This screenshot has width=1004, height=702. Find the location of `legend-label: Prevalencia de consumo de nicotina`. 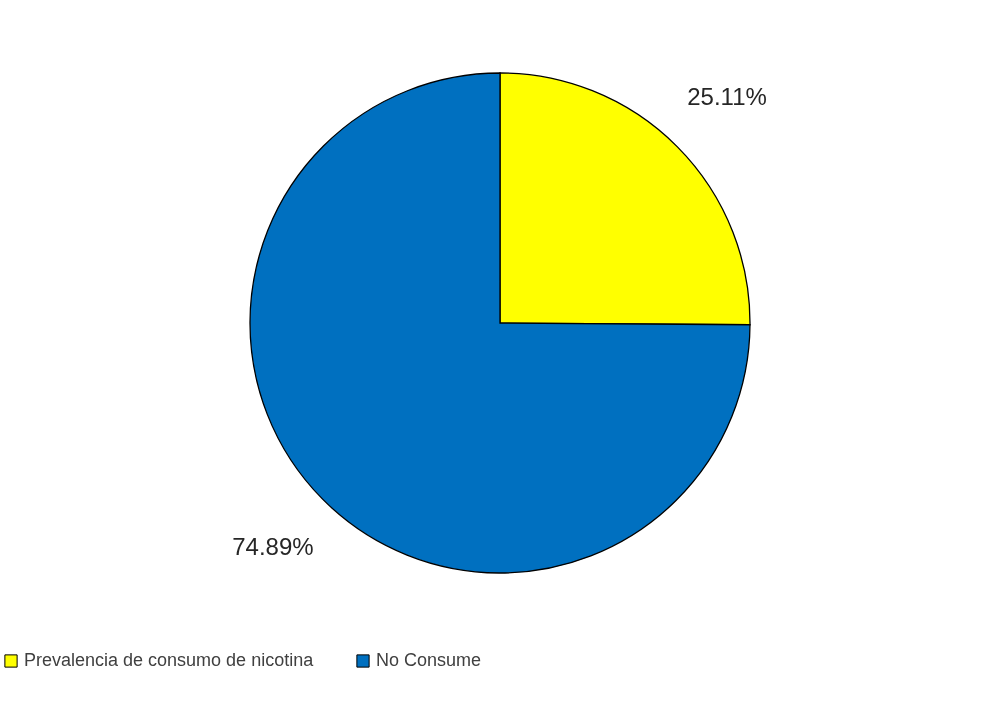

legend-label: Prevalencia de consumo de nicotina is located at coordinates (169, 660).